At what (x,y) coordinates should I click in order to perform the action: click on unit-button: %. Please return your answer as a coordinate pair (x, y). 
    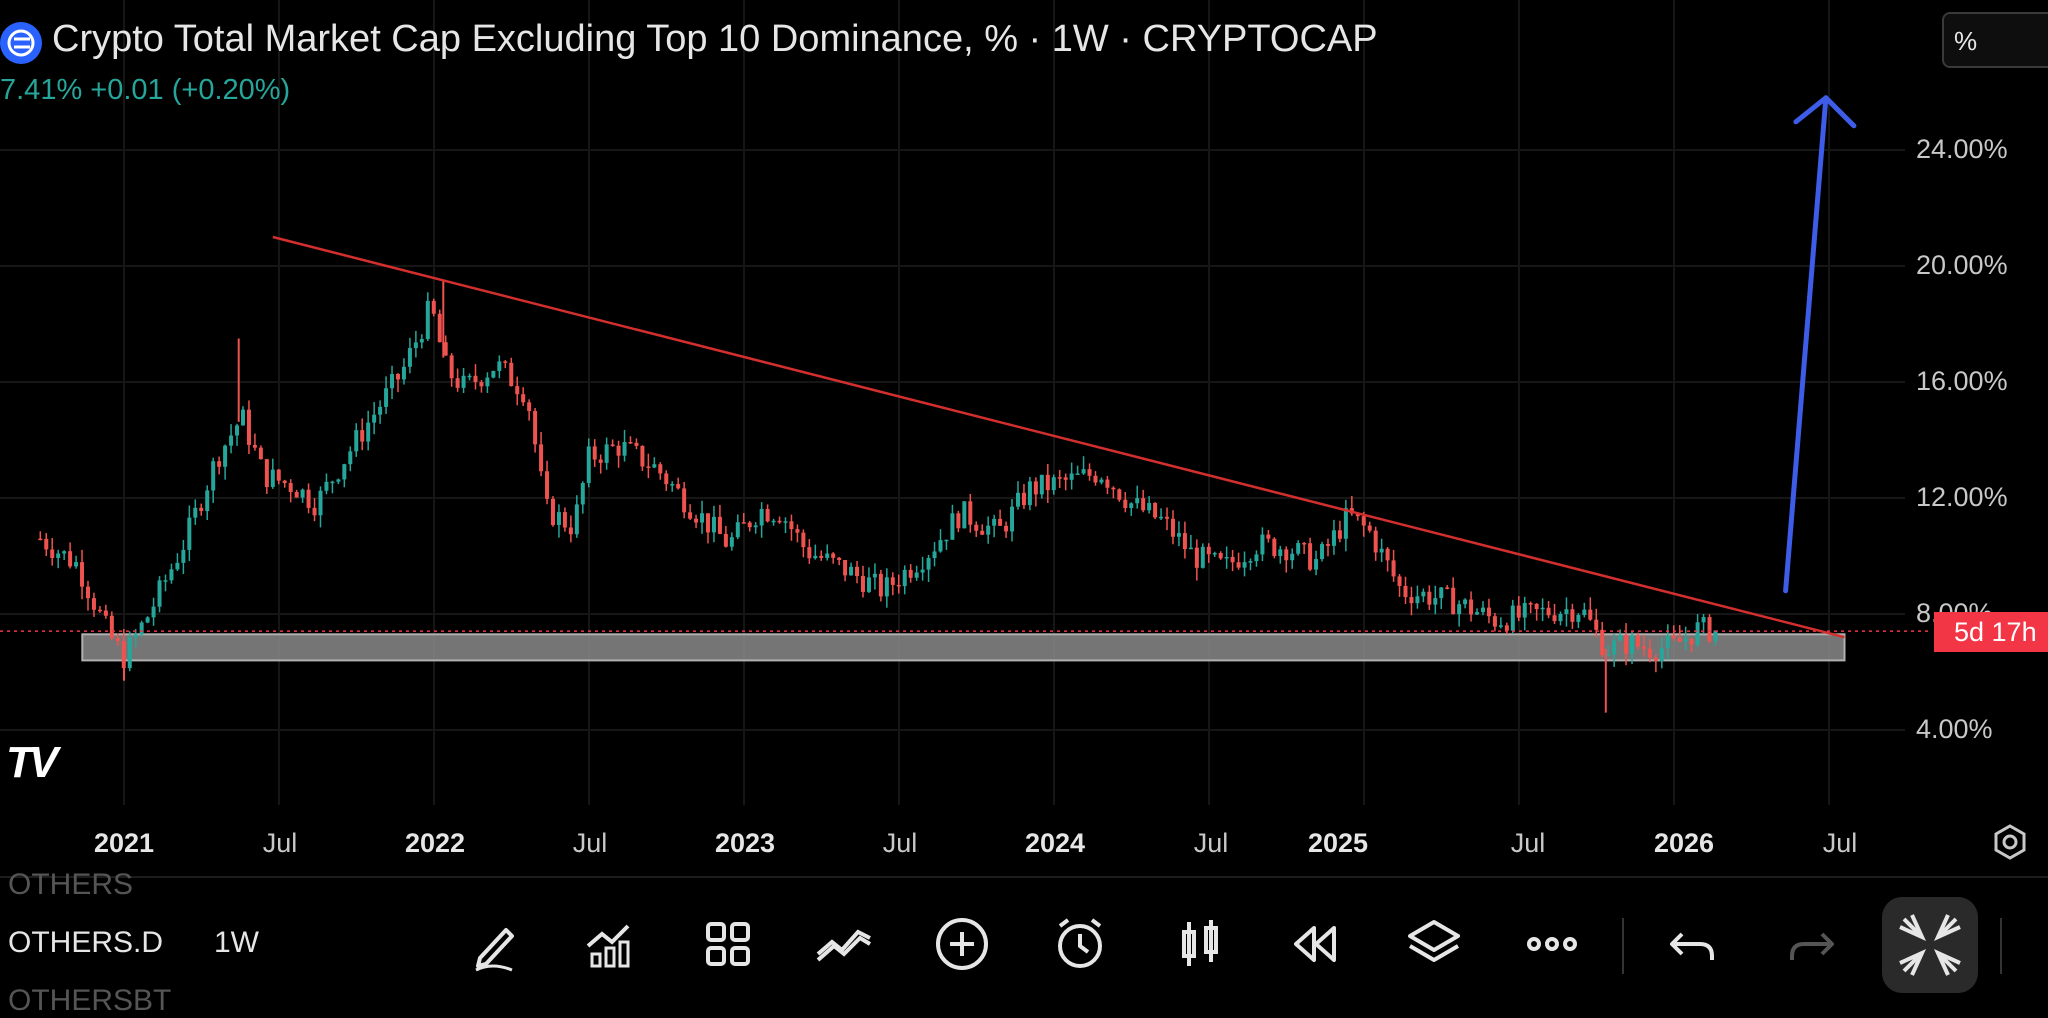
    Looking at the image, I should click on (1995, 40).